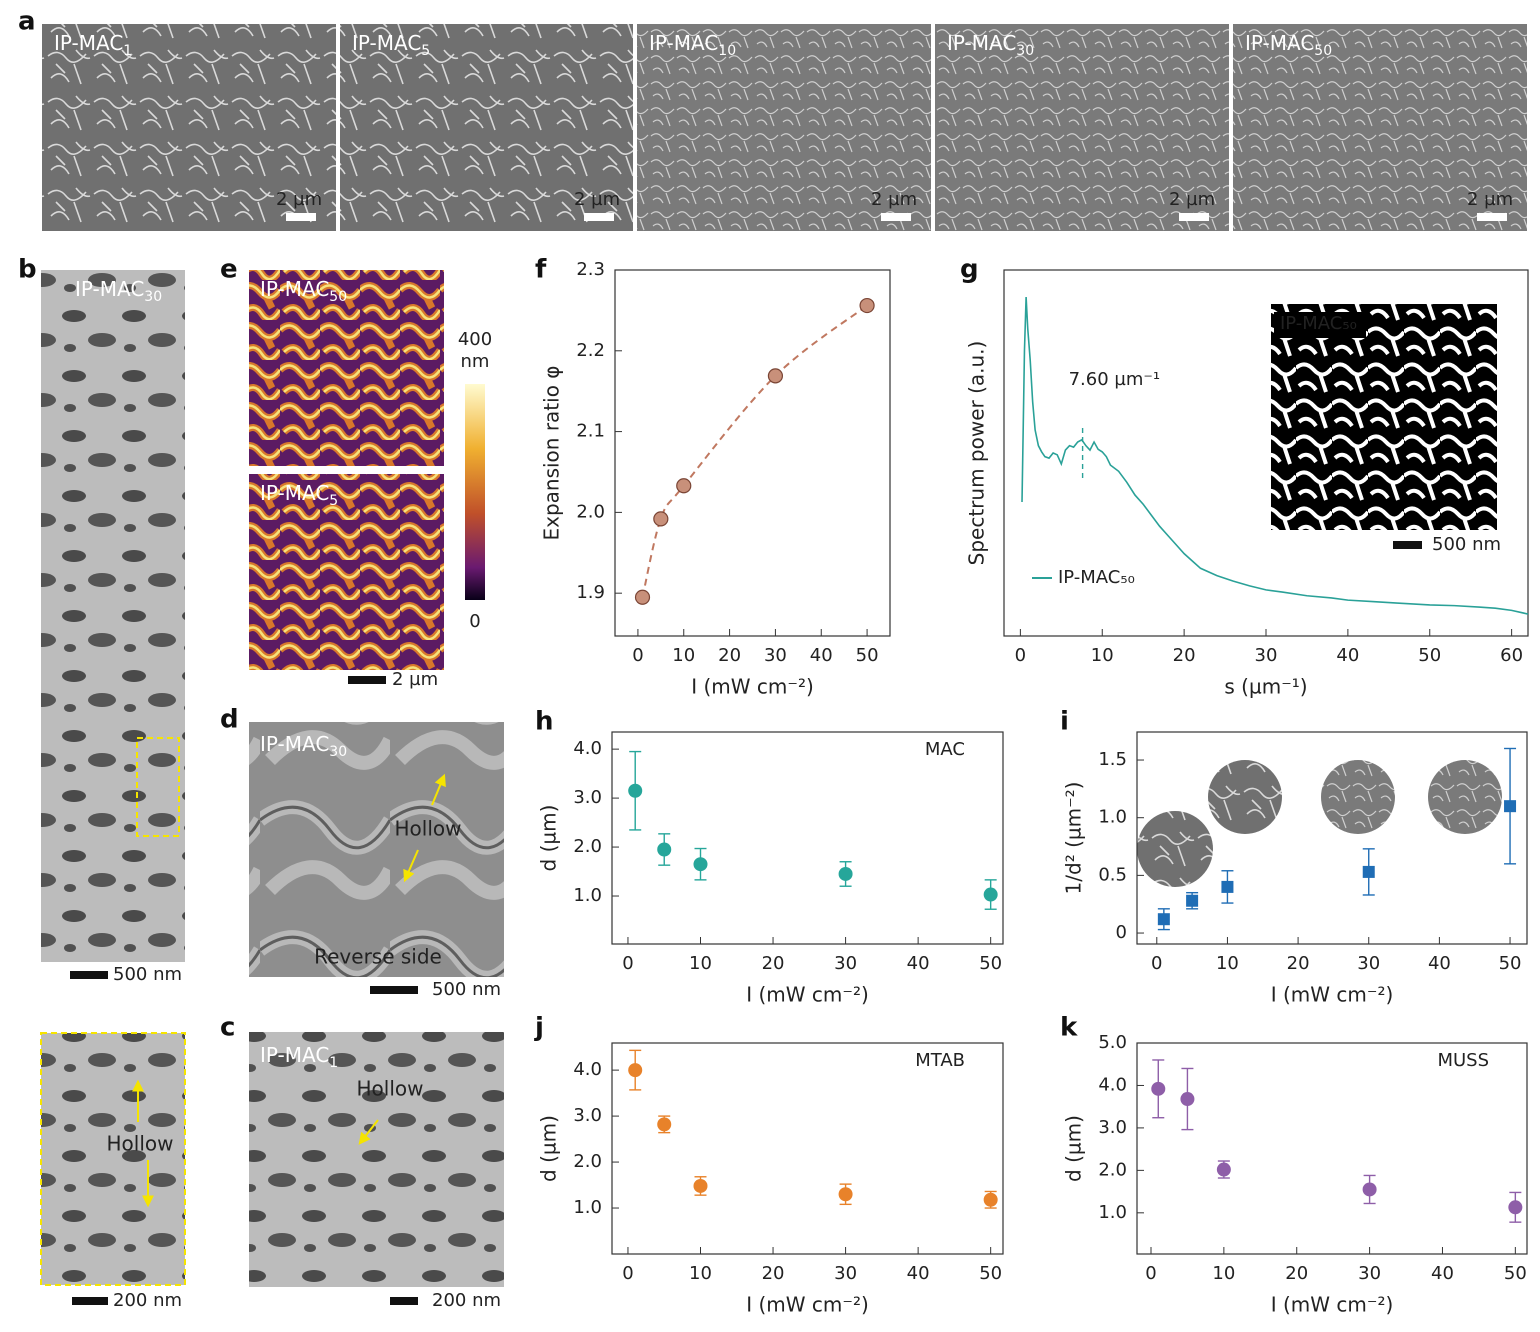 This screenshot has width=1540, height=1332. Describe the element at coordinates (552, 452) in the screenshot. I see `y-axis-label: Expansion ratio φ` at that location.